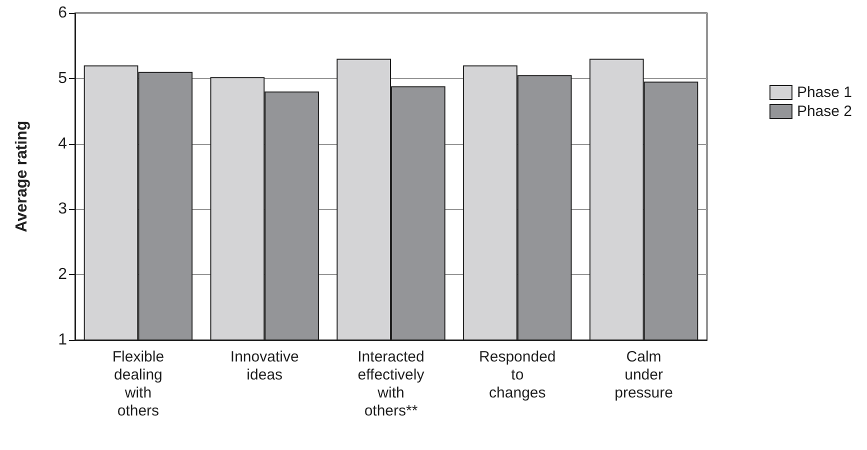 Image resolution: width=867 pixels, height=450 pixels. What do you see at coordinates (63, 78) in the screenshot?
I see `y-tick-label: 5` at bounding box center [63, 78].